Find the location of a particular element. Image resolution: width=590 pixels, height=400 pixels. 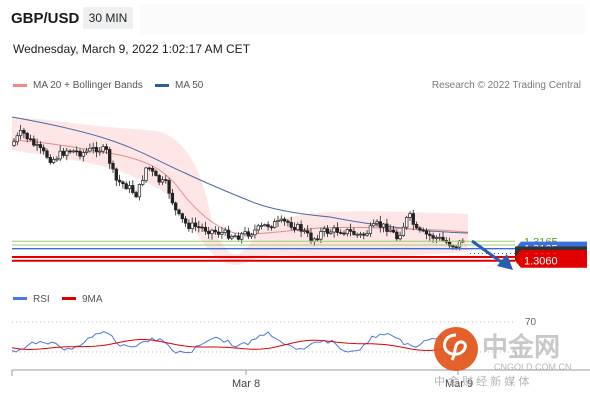

watermark-domain: CNGOLD.COM.CN is located at coordinates (533, 367).